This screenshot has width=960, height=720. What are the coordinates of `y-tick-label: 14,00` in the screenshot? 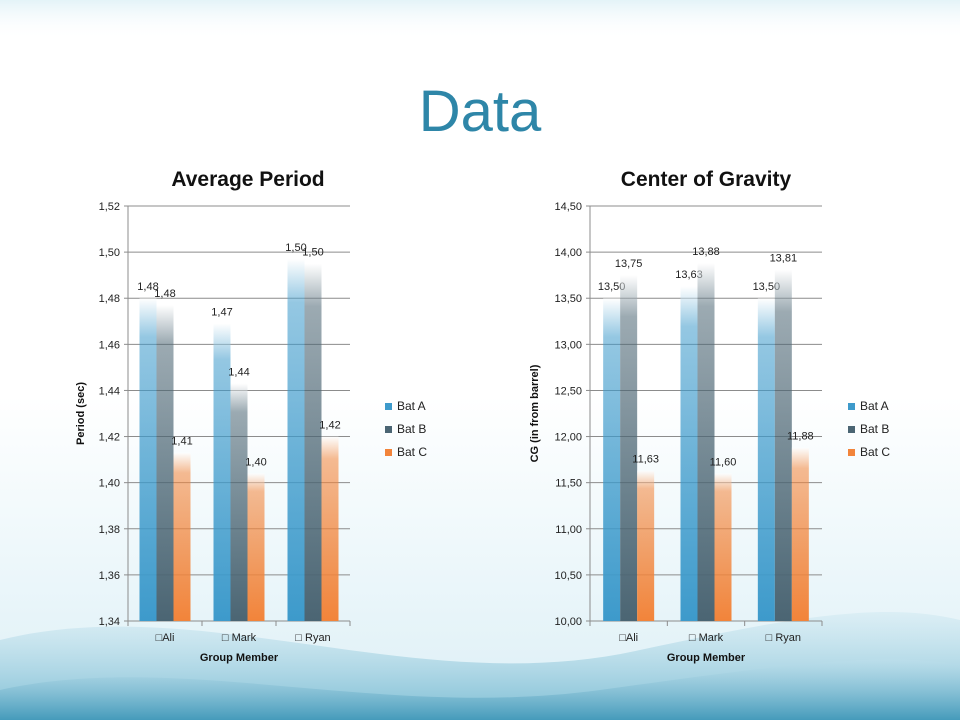 It's located at (568, 253).